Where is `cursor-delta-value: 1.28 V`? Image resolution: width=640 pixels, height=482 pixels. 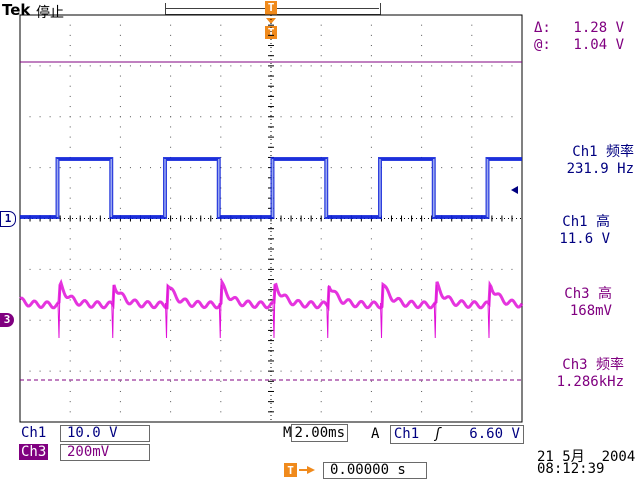
cursor-delta-value: 1.28 V is located at coordinates (598, 28).